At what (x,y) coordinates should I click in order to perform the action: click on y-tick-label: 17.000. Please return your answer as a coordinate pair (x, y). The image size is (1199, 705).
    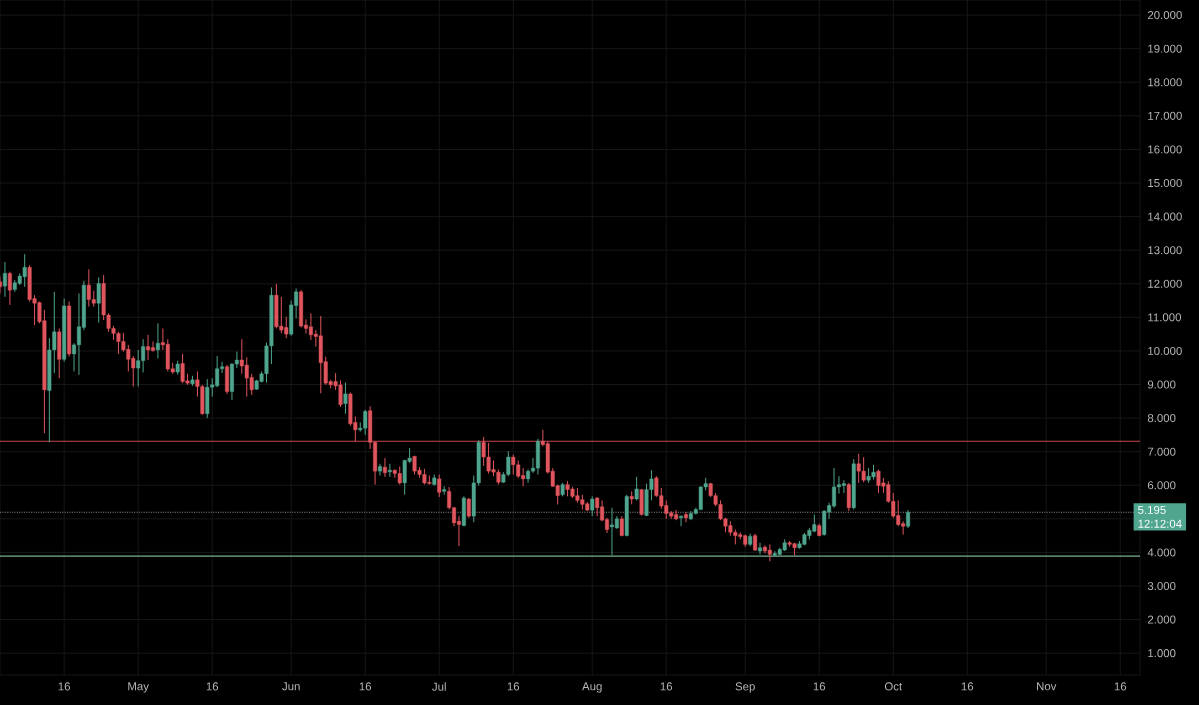
    Looking at the image, I should click on (1165, 115).